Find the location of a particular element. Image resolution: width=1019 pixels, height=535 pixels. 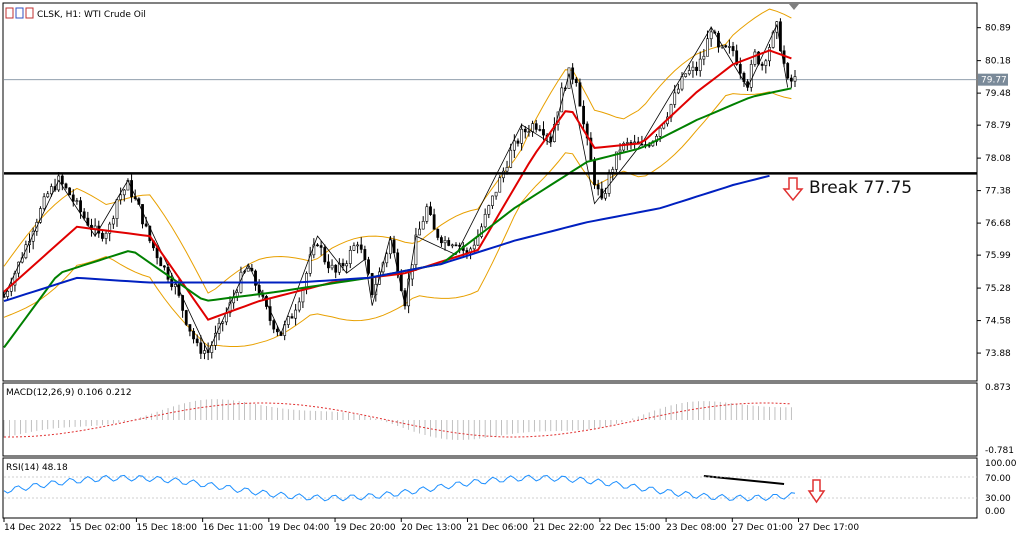

break-label: Break 77.75 is located at coordinates (860, 188).